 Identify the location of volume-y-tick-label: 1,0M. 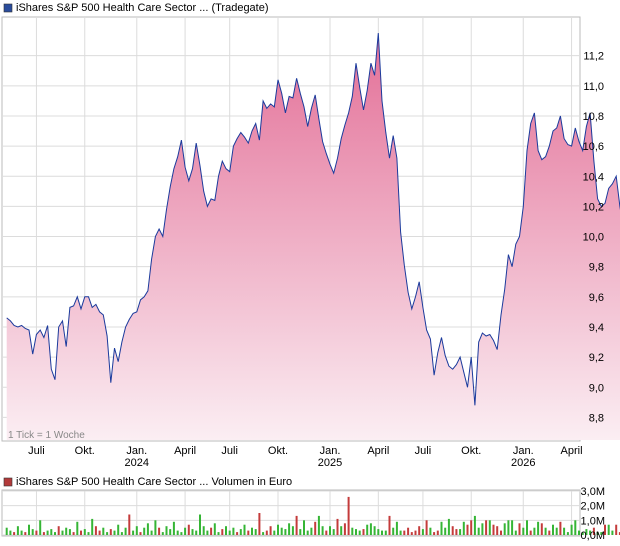
(593, 521).